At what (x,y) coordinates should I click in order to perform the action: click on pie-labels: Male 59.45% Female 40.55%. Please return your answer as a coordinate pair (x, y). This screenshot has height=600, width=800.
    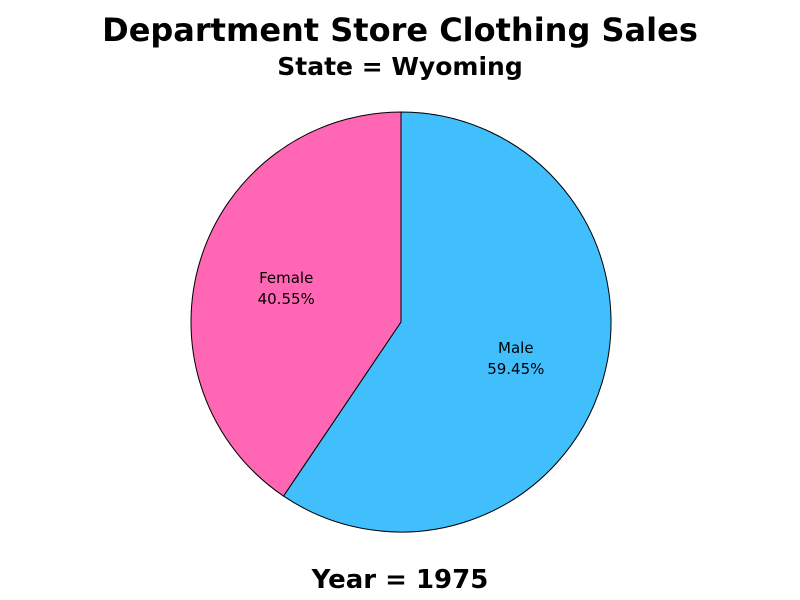
    Looking at the image, I should click on (401, 323).